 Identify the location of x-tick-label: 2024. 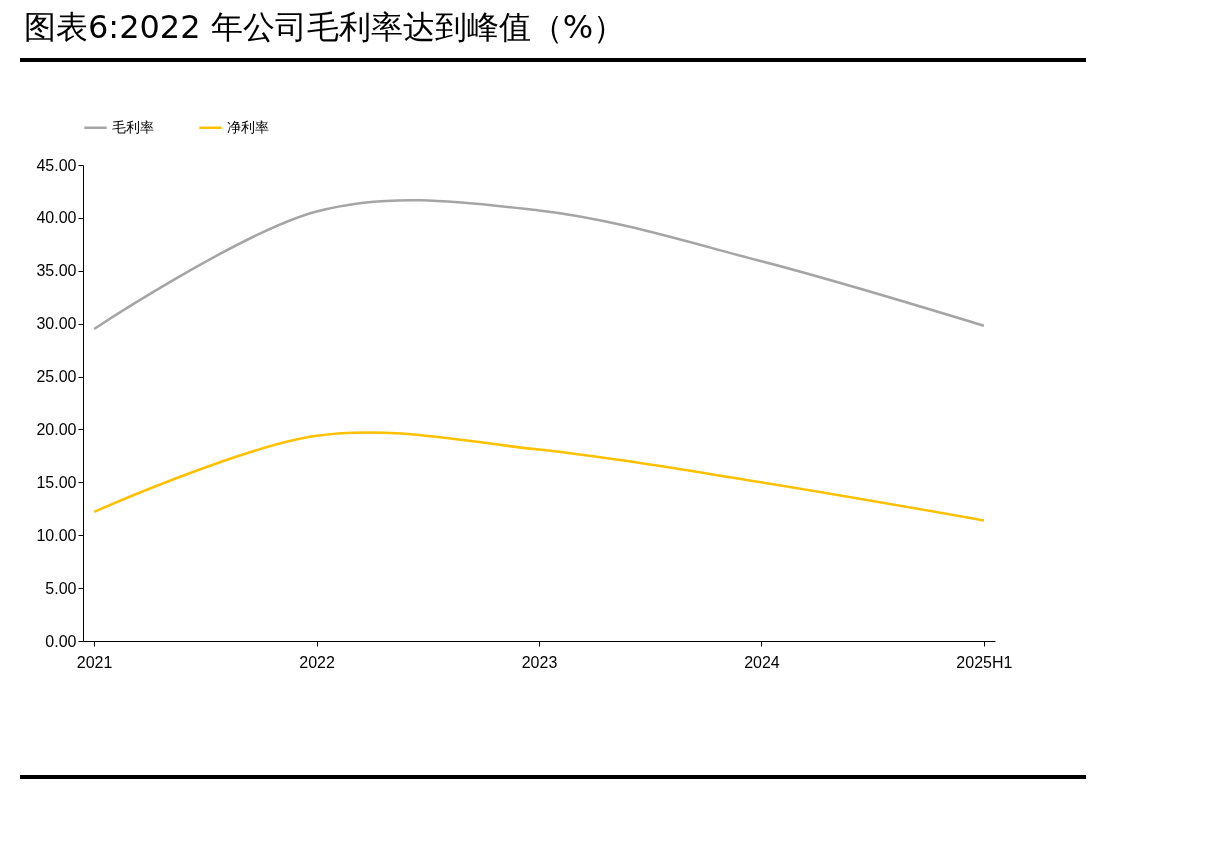
(762, 662).